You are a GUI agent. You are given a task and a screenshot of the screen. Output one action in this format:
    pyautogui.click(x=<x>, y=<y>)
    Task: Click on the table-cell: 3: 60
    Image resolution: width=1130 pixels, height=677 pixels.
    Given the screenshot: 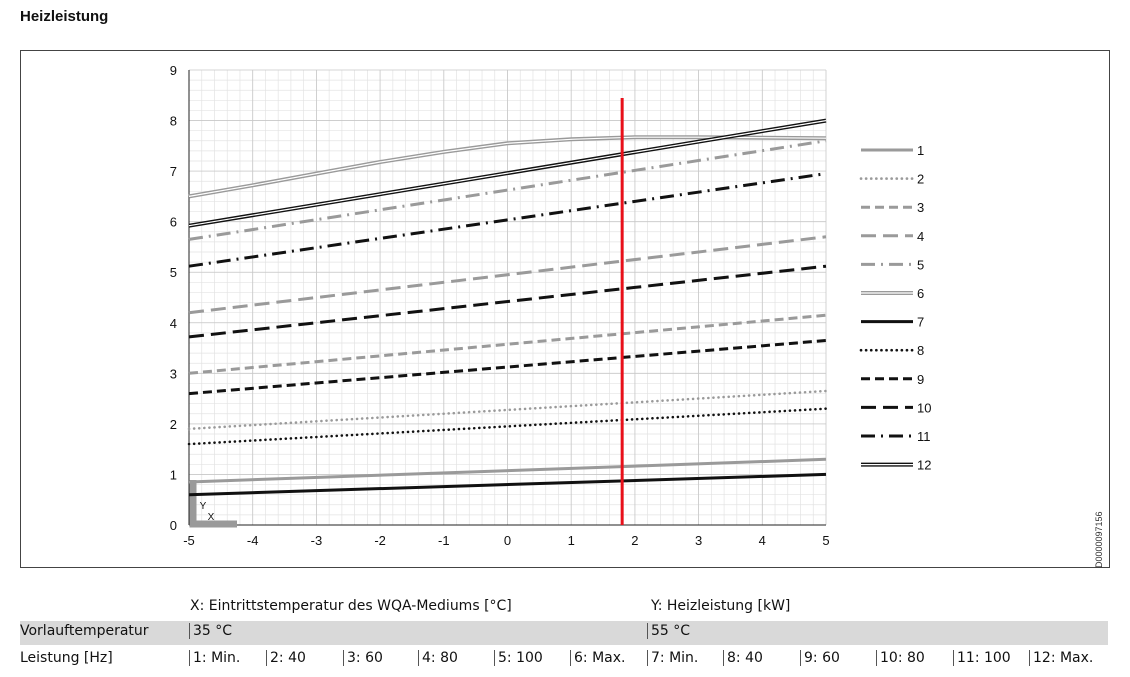 What is the action you would take?
    pyautogui.click(x=363, y=658)
    